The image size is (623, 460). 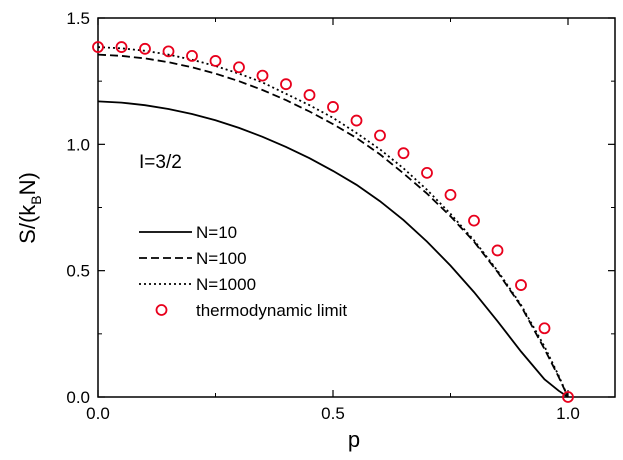 I want to click on y-label-sub: B, so click(x=36, y=199).